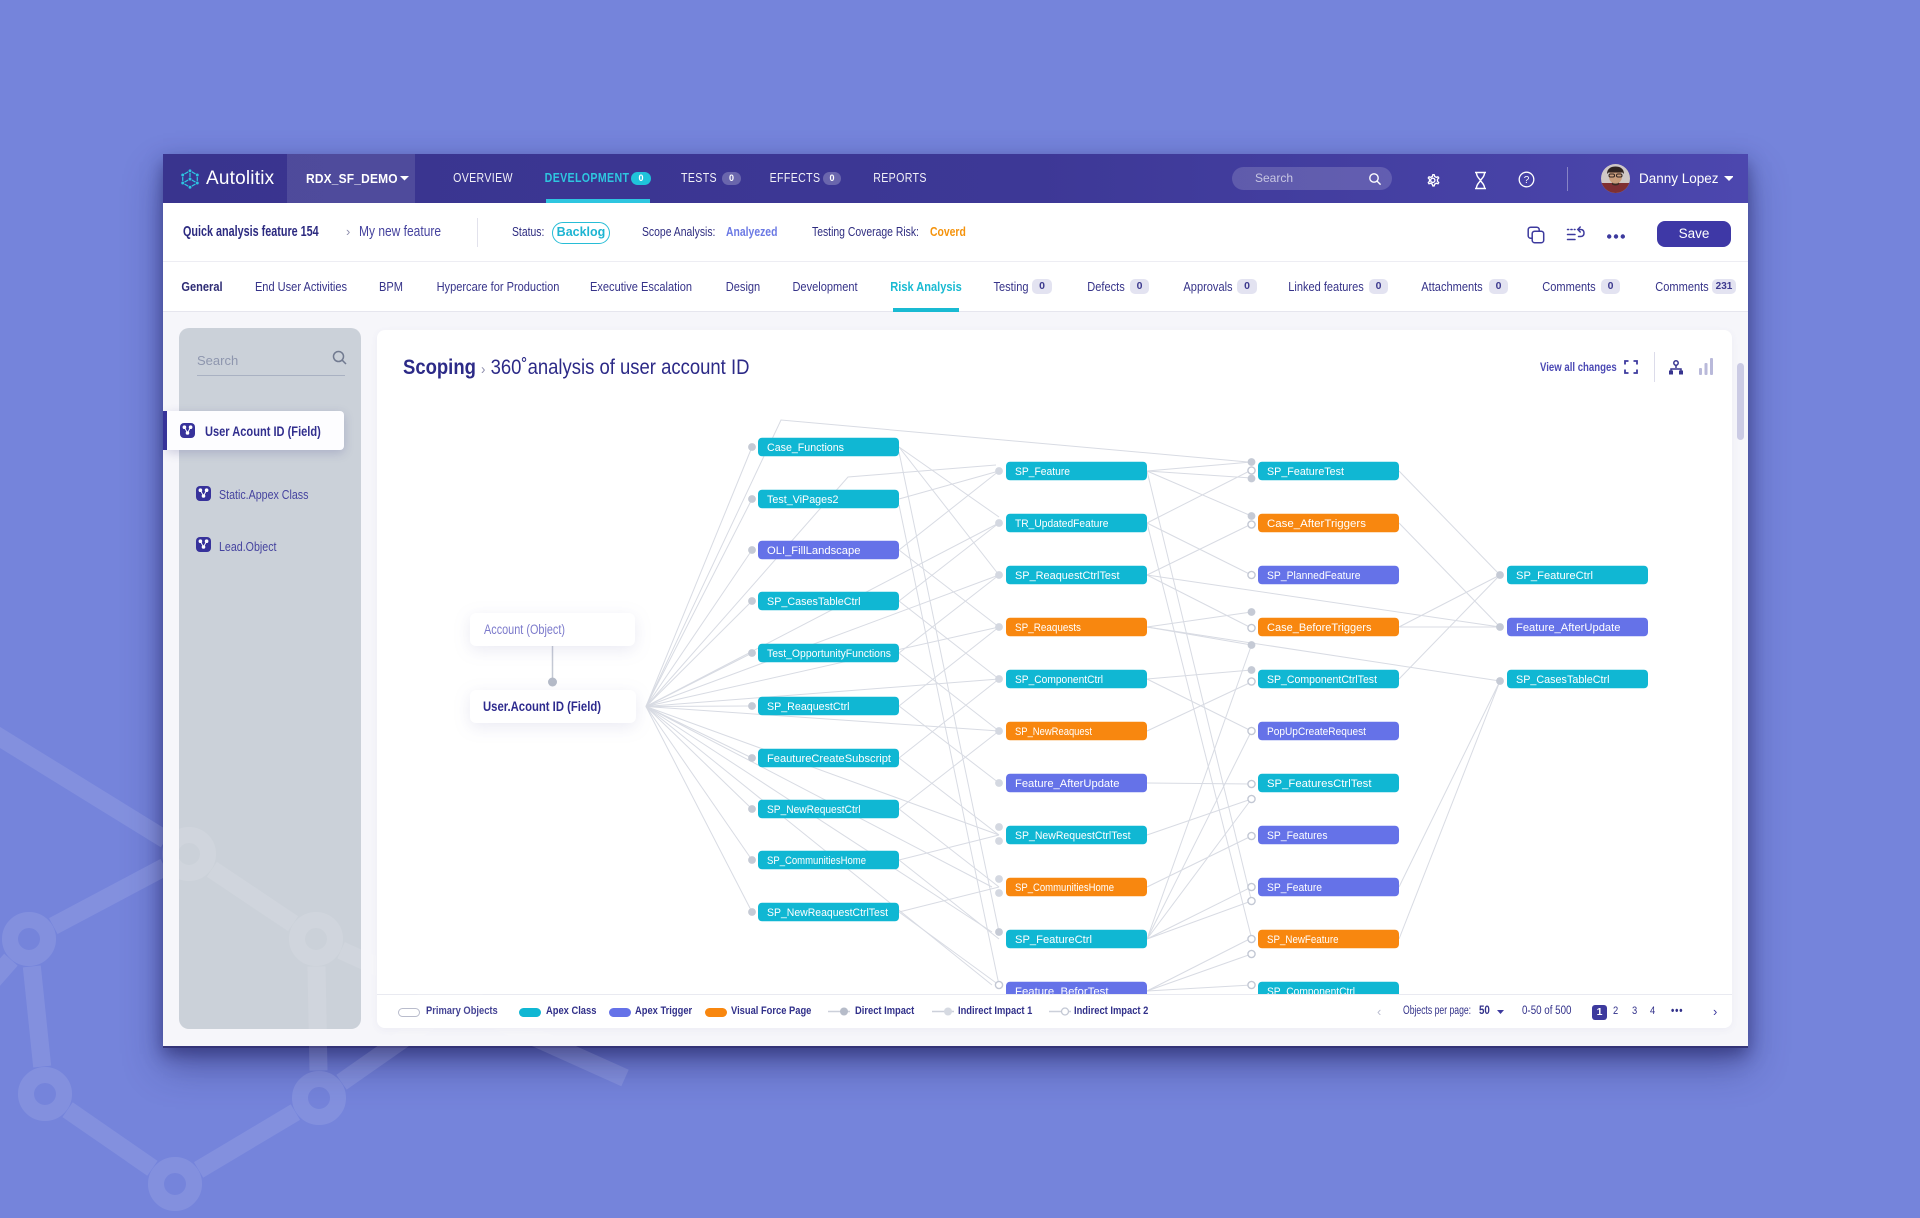  What do you see at coordinates (1067, 576) in the screenshot?
I see `svg-text: SP_ReaquestCtrlTest` at bounding box center [1067, 576].